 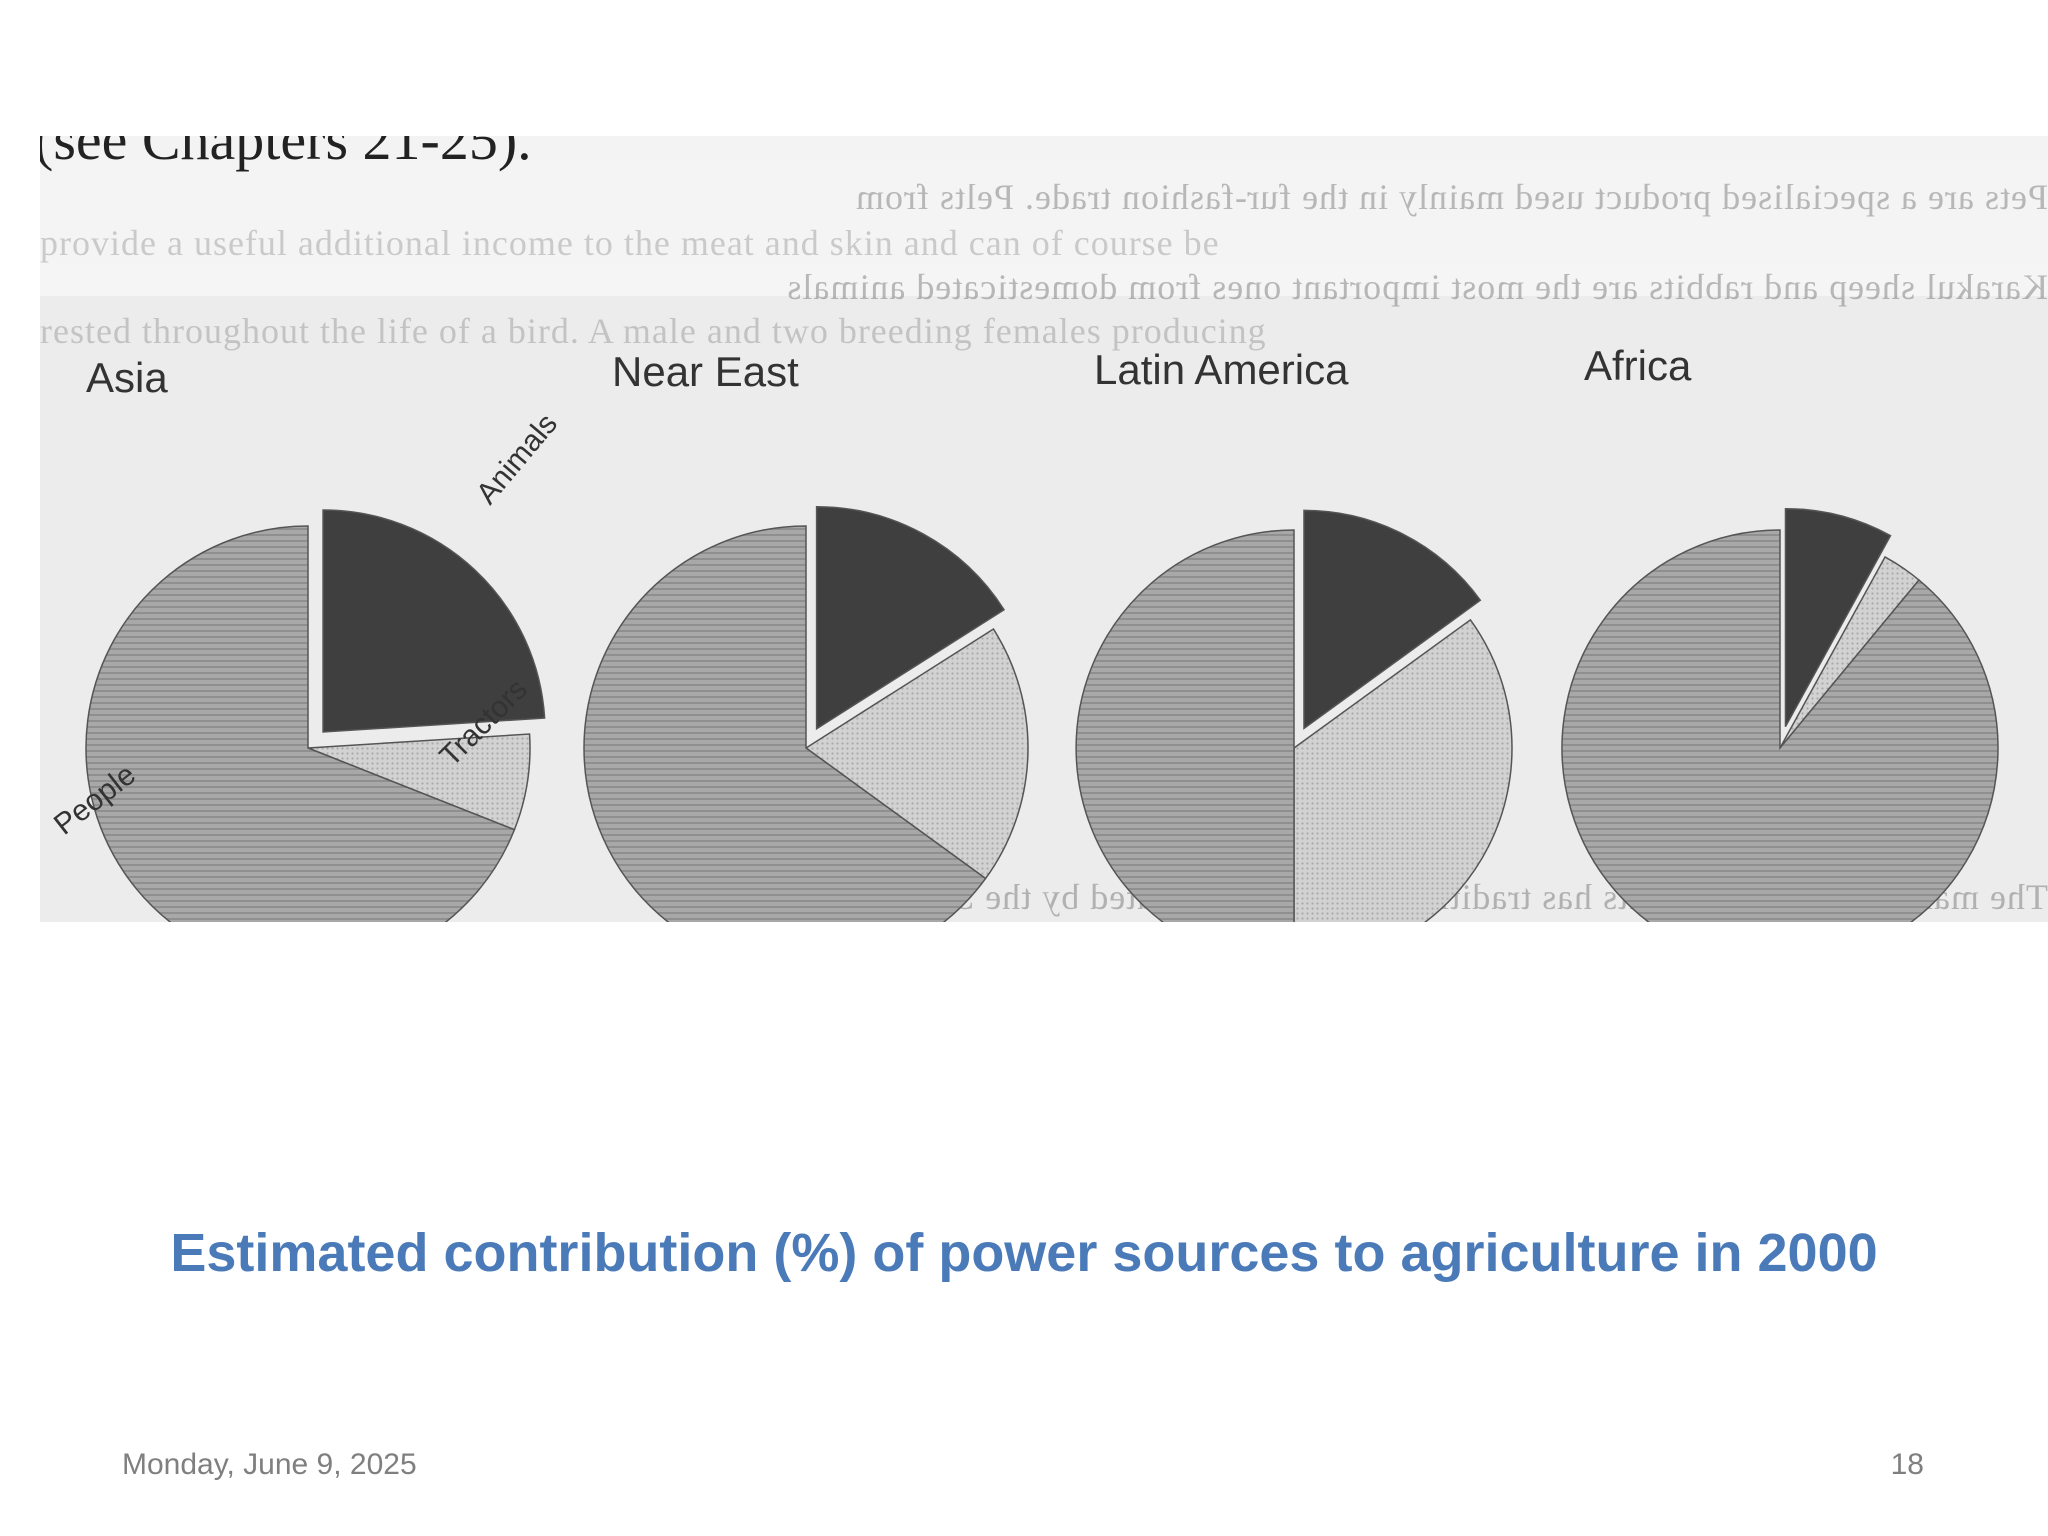 I want to click on pie-title: Near East, so click(x=705, y=371).